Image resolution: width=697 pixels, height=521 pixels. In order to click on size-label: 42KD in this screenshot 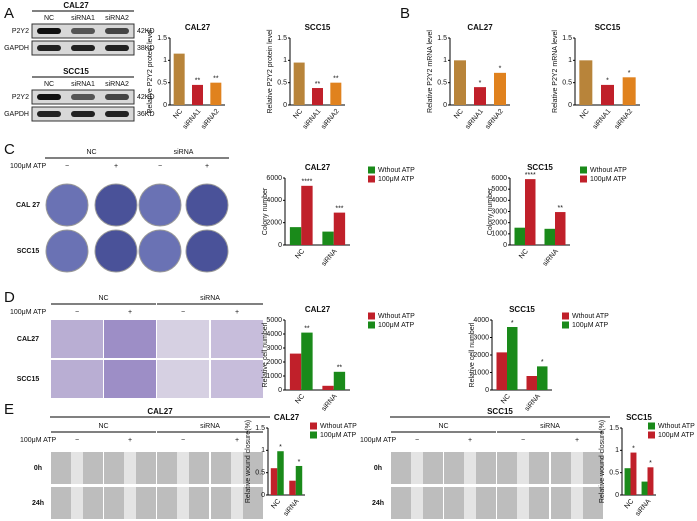, I will do `click(146, 97)`.